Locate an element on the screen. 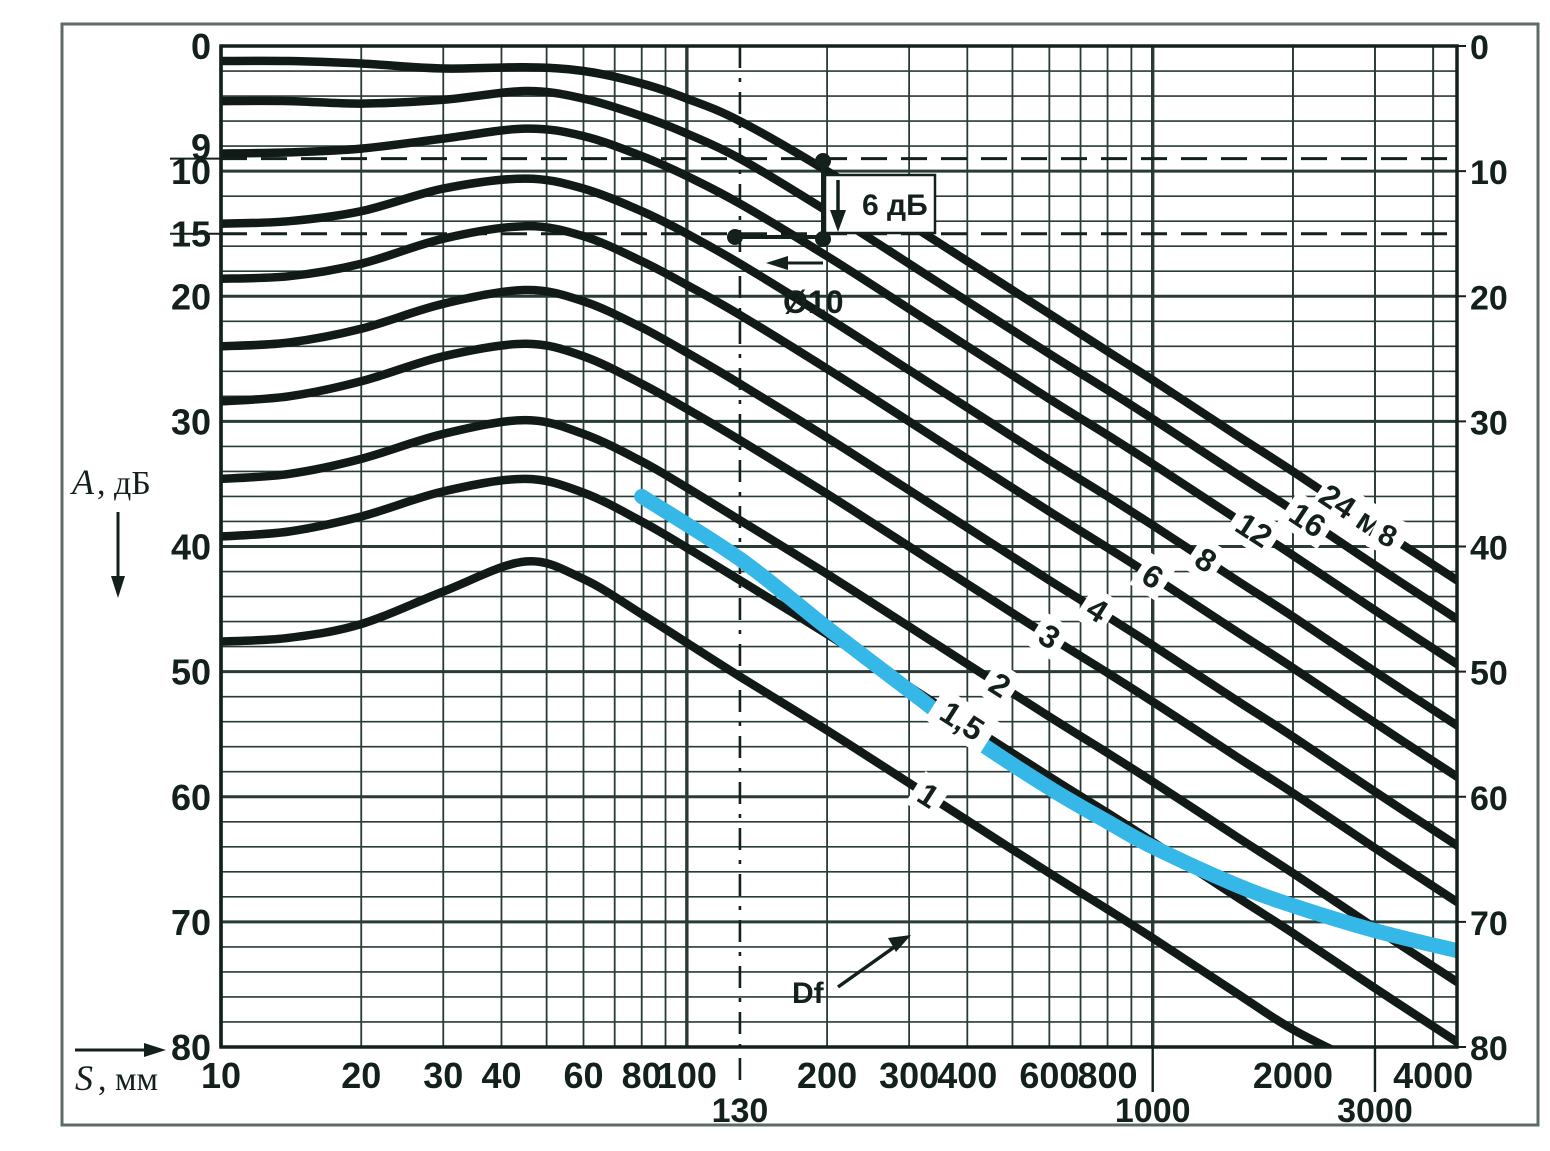 The height and width of the screenshot is (1151, 1550). annotation-df-label: Df is located at coordinates (808, 993).